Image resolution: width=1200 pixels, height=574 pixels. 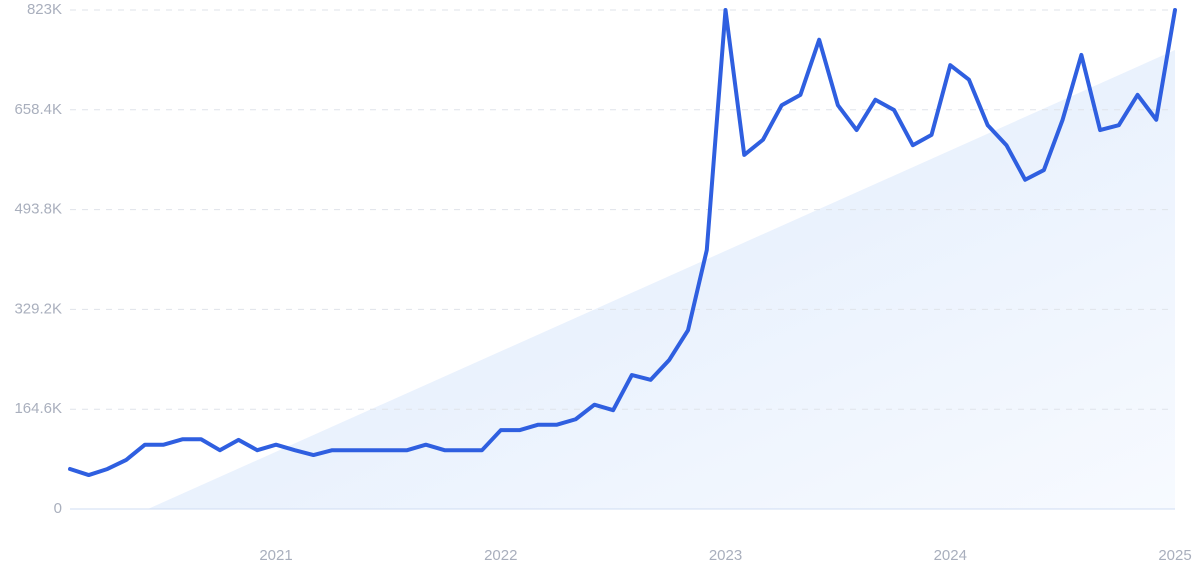 I want to click on y-tick-label: 658.4K, so click(x=38, y=109).